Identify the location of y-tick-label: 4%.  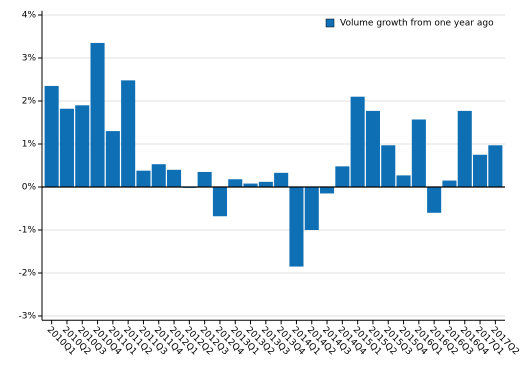
(29, 16).